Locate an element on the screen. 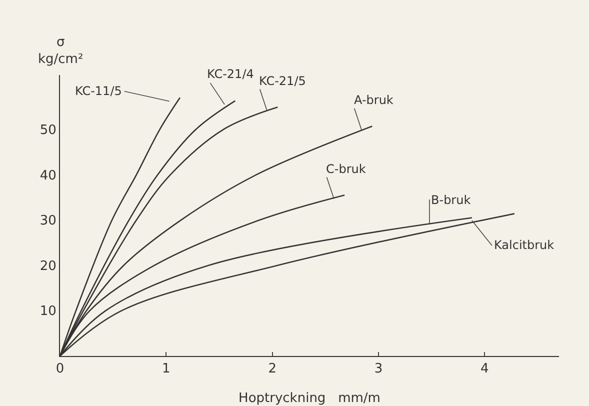 The image size is (589, 406). y-tick-label: 10 is located at coordinates (48, 312).